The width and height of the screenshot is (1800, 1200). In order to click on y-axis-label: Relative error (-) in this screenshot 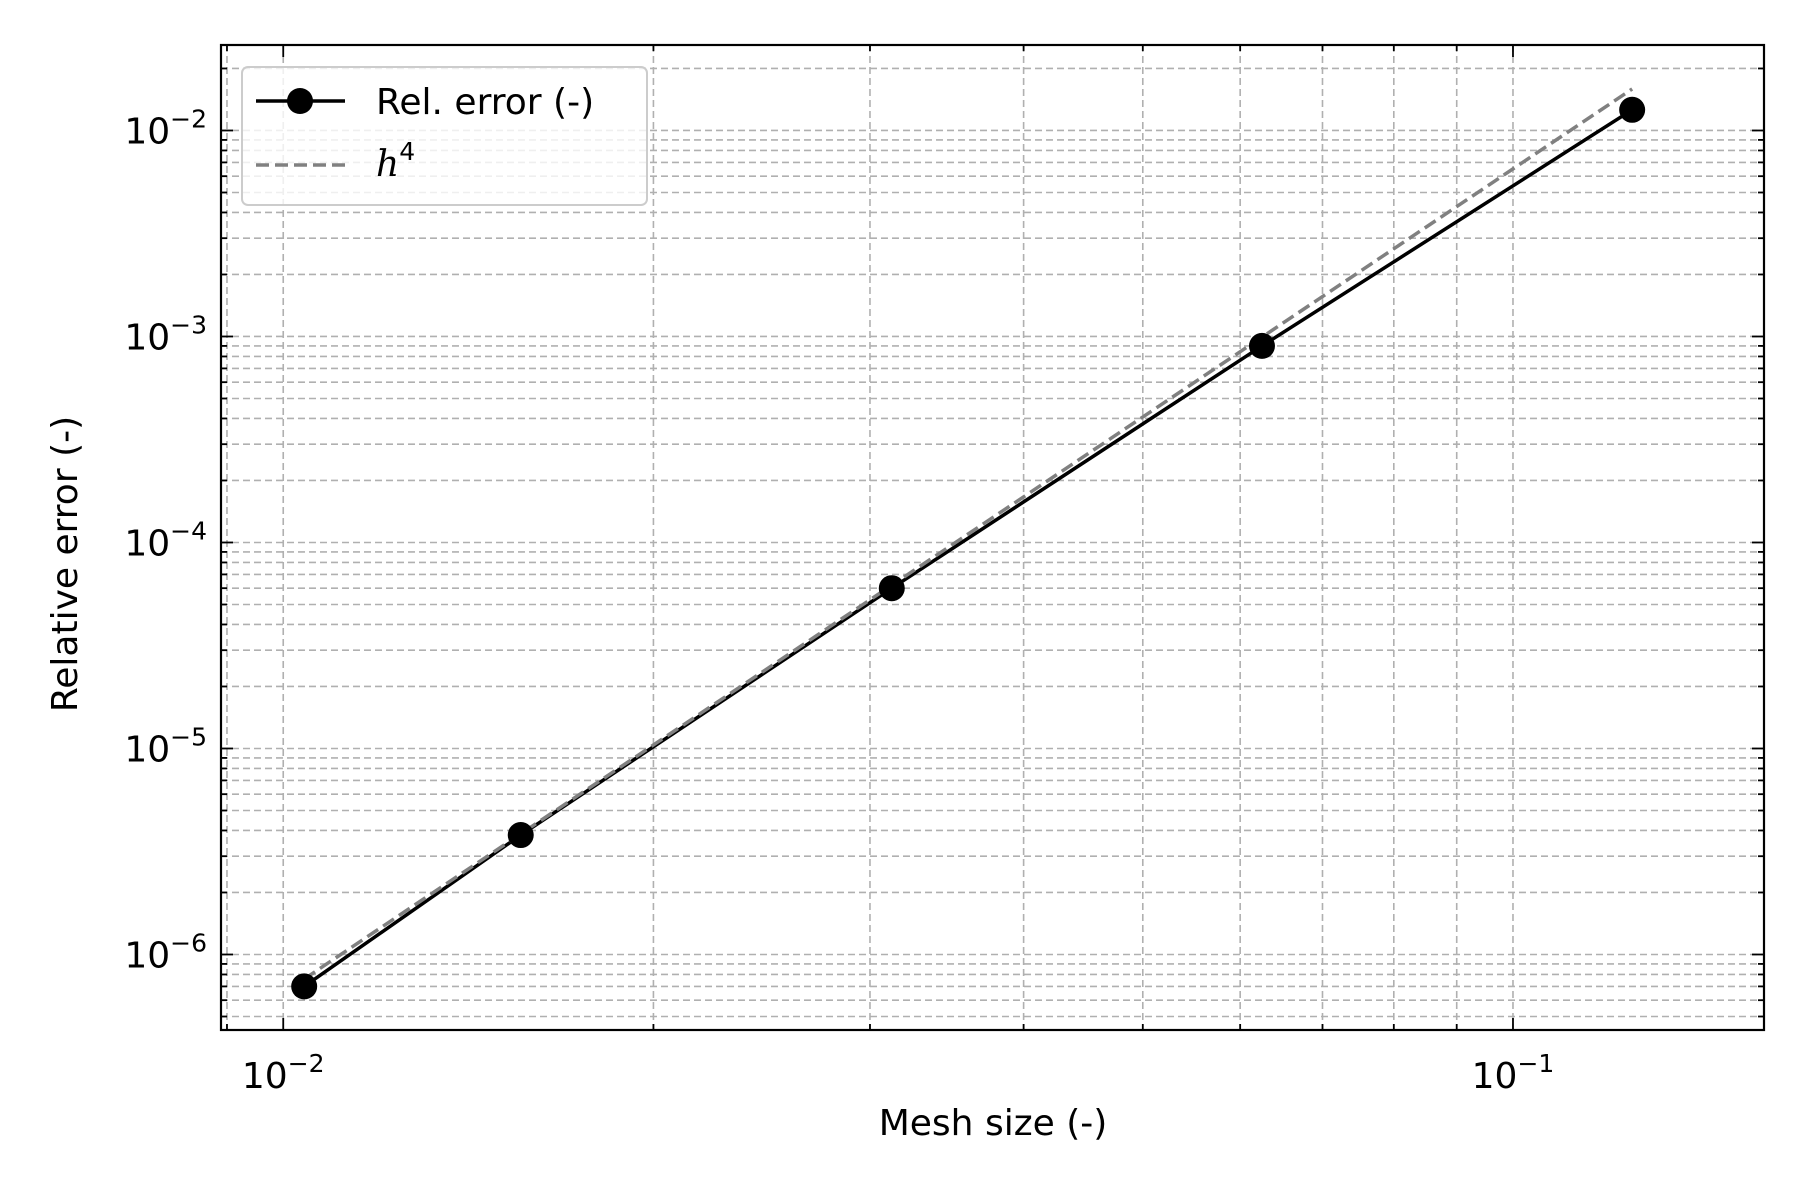, I will do `click(65, 564)`.